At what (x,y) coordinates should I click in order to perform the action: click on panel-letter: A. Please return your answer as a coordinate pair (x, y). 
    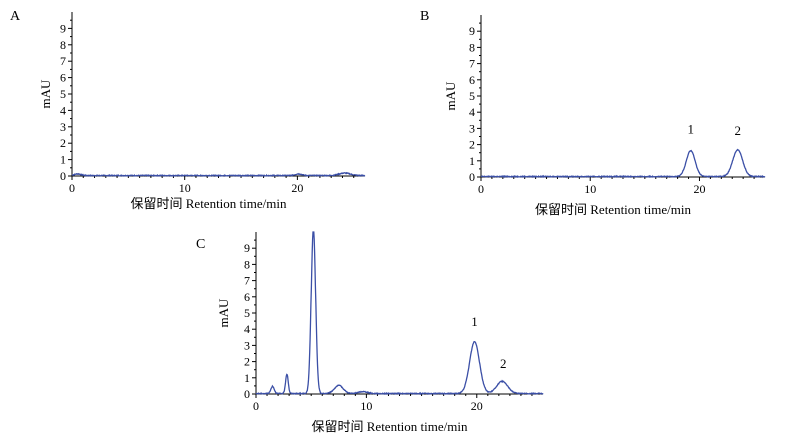
    Looking at the image, I should click on (15, 16).